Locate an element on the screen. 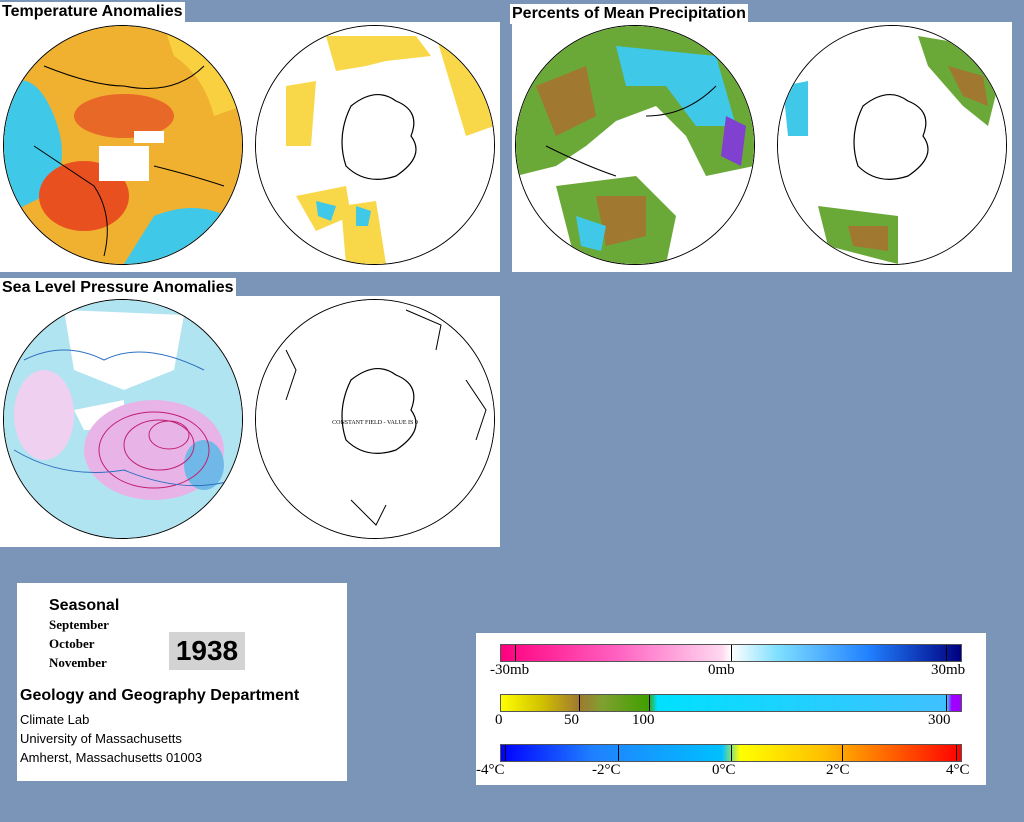  temperature-colorbar is located at coordinates (731, 753).